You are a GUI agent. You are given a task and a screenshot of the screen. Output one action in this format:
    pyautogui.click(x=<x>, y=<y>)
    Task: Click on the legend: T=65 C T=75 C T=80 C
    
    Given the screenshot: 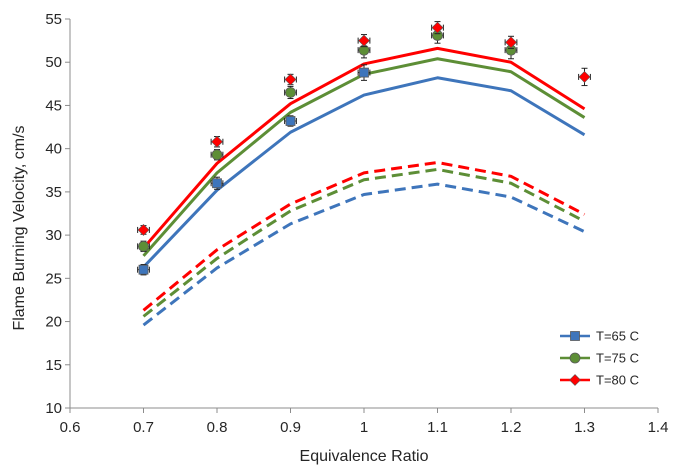 What is the action you would take?
    pyautogui.click(x=599, y=358)
    